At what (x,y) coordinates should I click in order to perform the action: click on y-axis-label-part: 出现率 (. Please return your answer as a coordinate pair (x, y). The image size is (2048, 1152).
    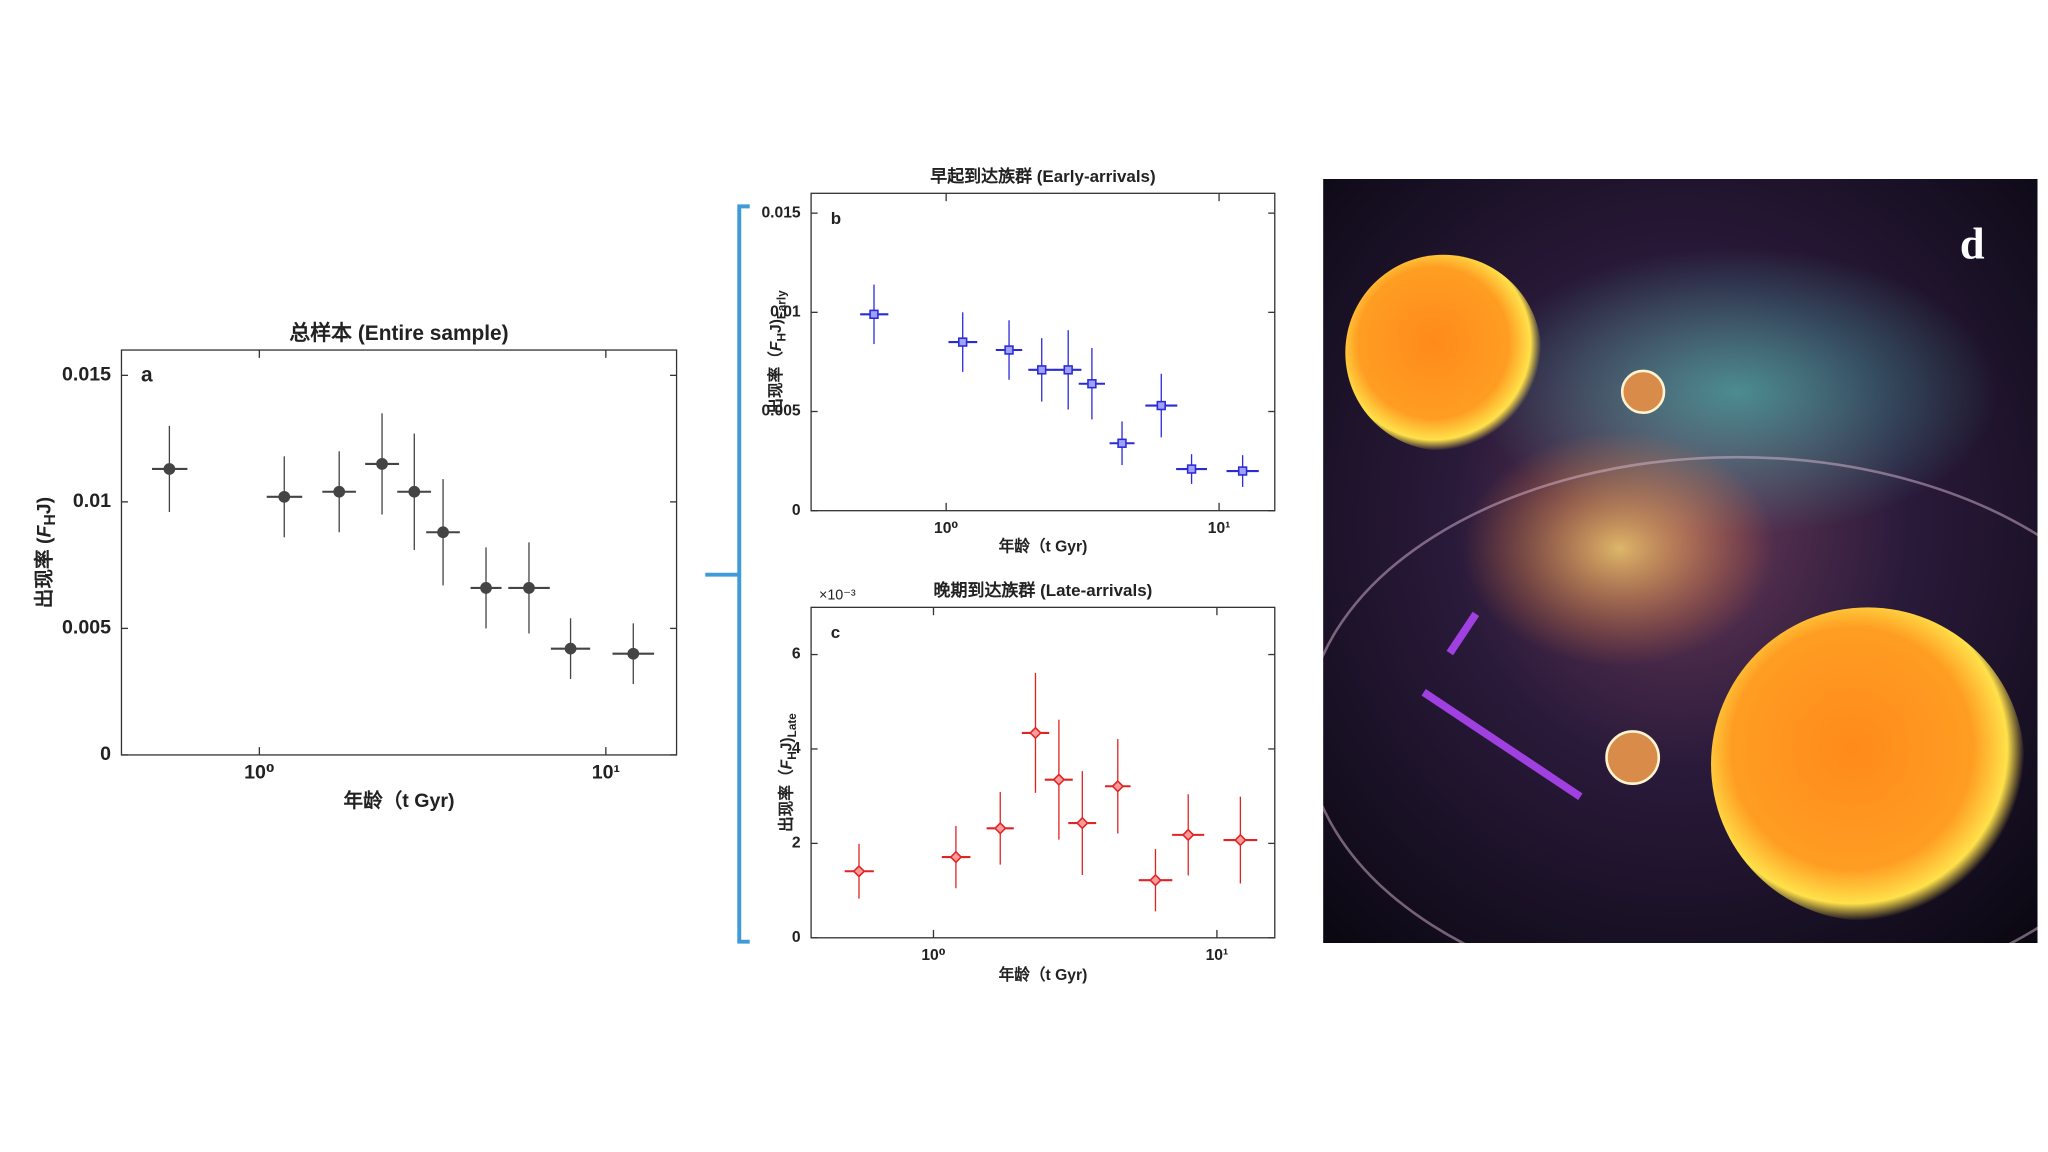
    Looking at the image, I should click on (44, 572).